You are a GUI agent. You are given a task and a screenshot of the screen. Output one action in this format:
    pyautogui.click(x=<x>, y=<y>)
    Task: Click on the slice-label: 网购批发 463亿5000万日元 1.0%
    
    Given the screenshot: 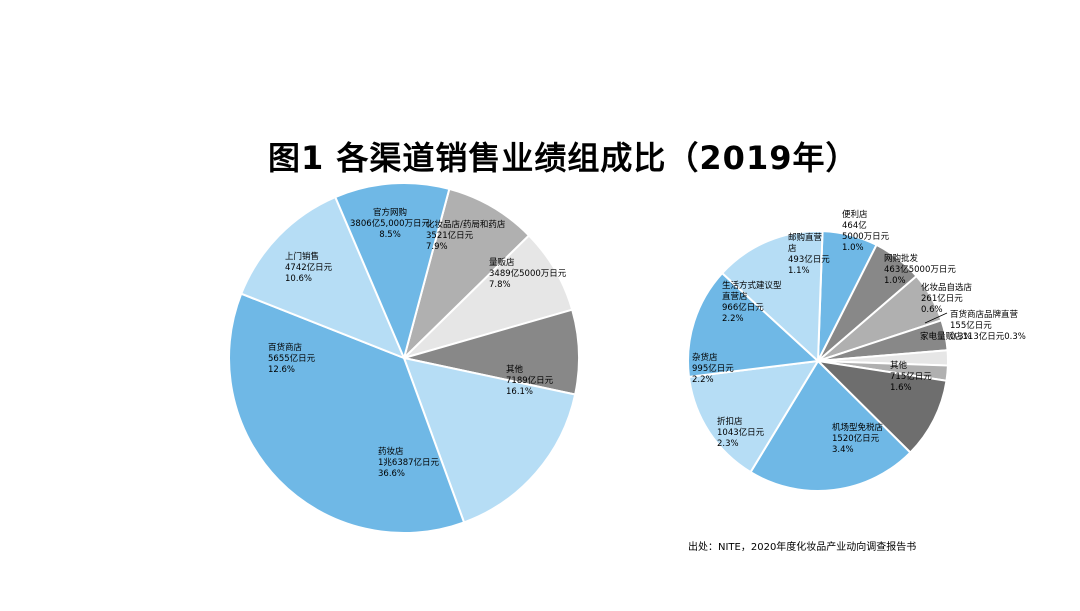 What is the action you would take?
    pyautogui.click(x=920, y=269)
    